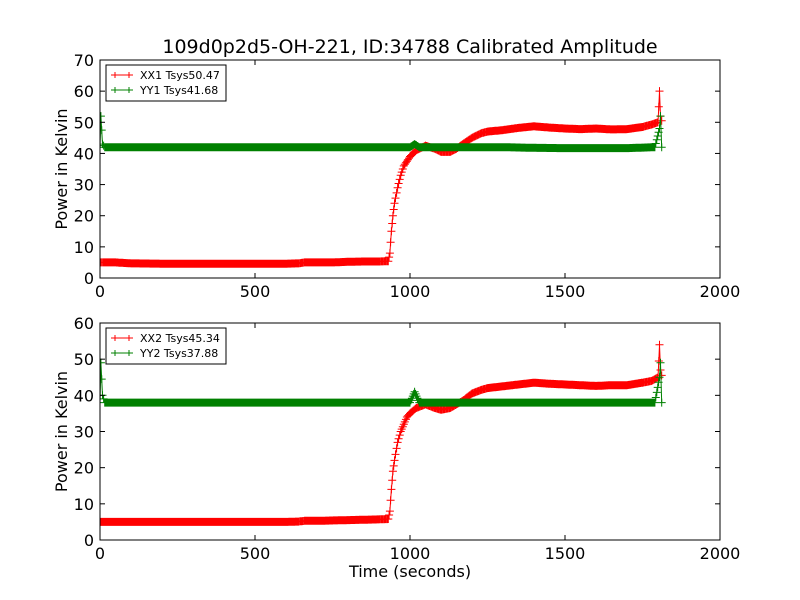  Describe the element at coordinates (122, 90) in the screenshot. I see `legend-marker-yy1` at that location.